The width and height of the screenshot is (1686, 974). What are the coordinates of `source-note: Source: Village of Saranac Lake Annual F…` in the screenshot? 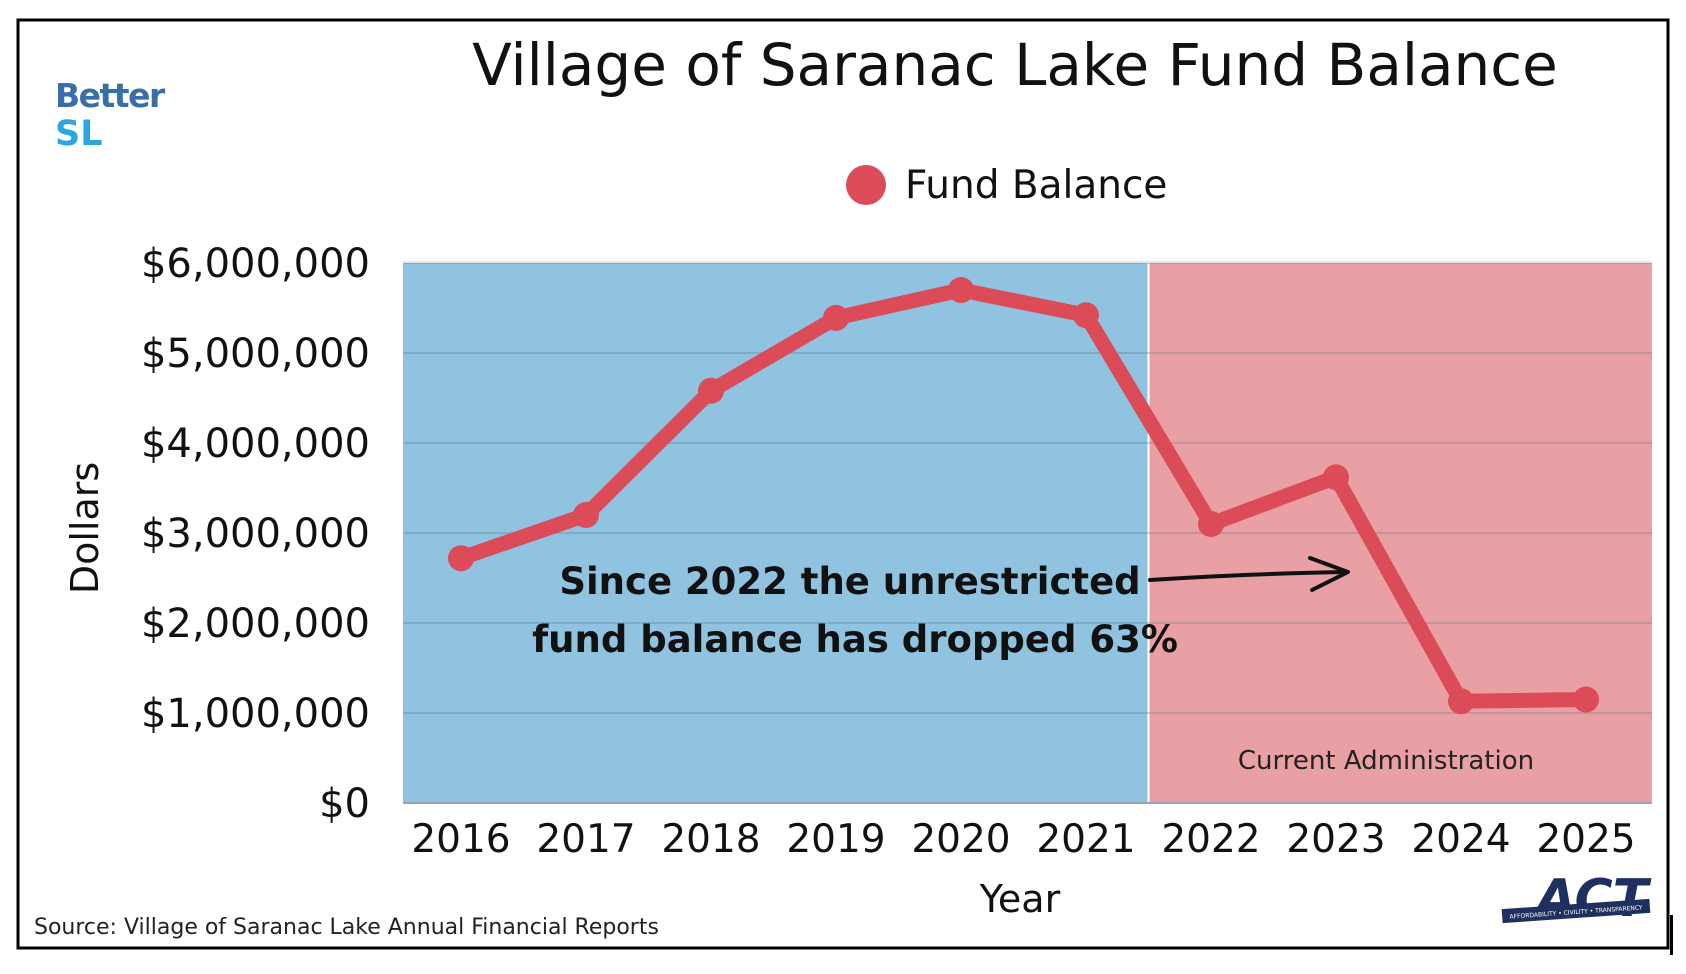 It's located at (346, 927).